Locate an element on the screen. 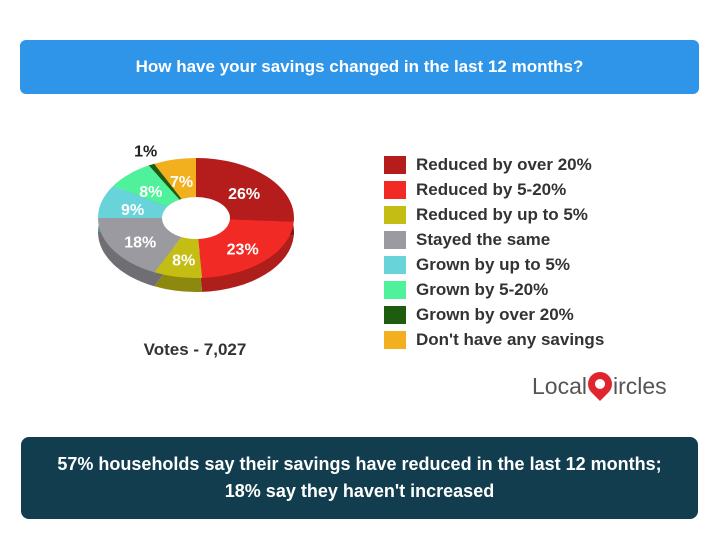 The image size is (719, 549). legend-item: Reduced by over 20% is located at coordinates (494, 164).